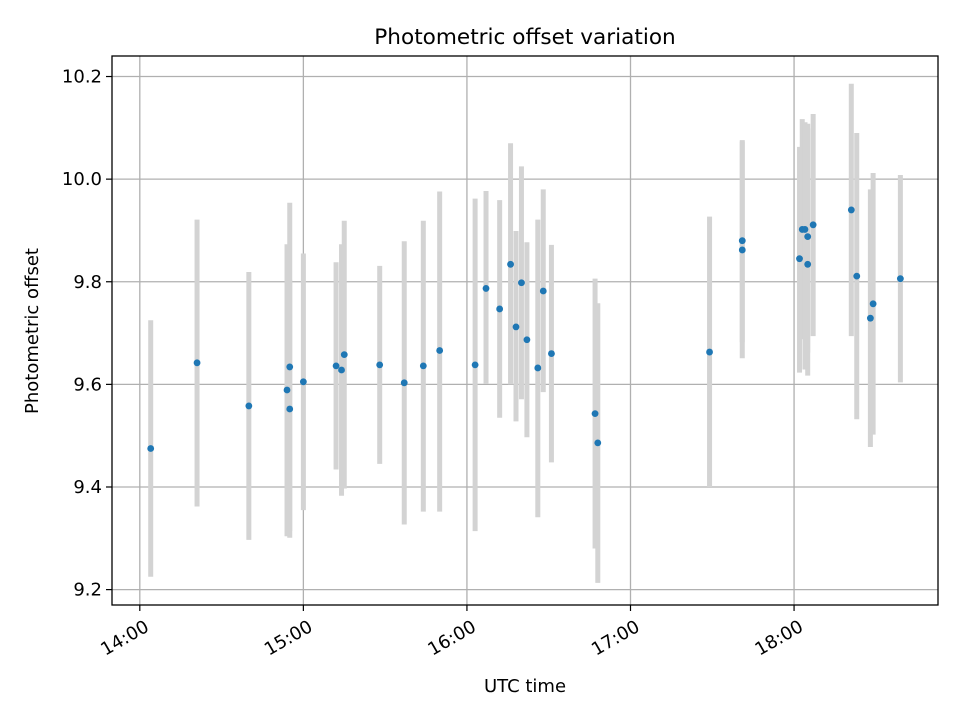  What do you see at coordinates (87, 334) in the screenshot?
I see `y-axis: 9.2 9.4 9.6 9.8 10.0 10.2` at bounding box center [87, 334].